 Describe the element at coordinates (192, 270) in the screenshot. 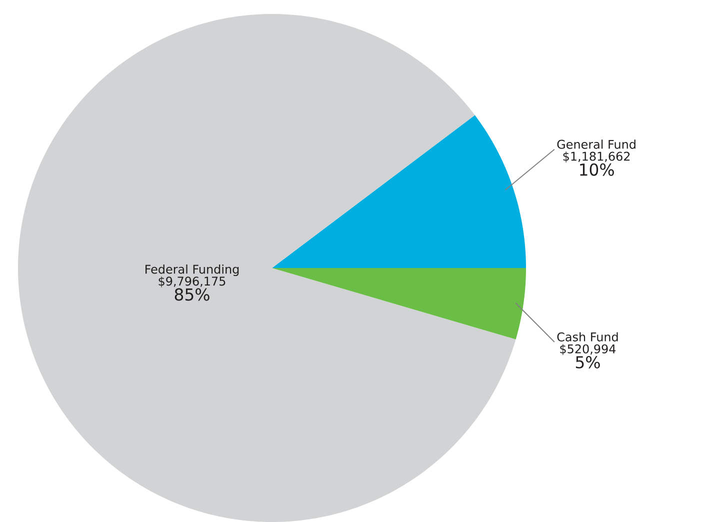

I see `slice-label: Federal Funding` at that location.